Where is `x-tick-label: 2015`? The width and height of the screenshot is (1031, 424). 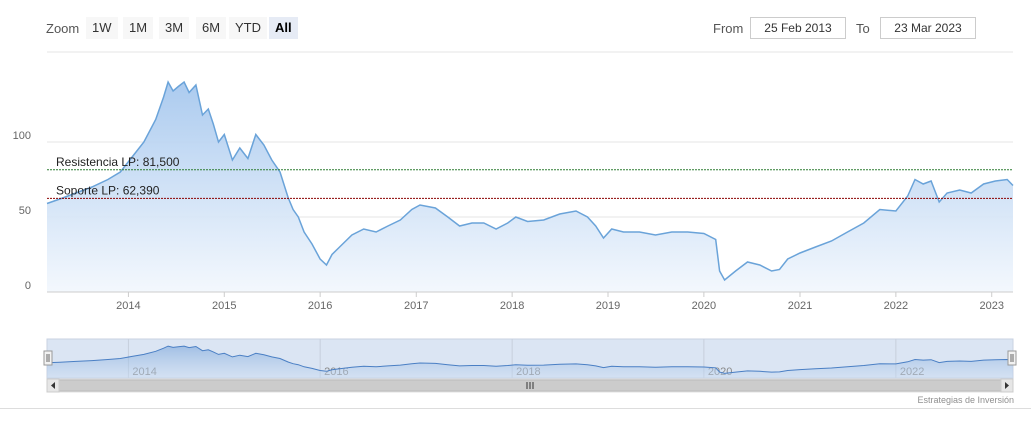 x-tick-label: 2015 is located at coordinates (224, 306).